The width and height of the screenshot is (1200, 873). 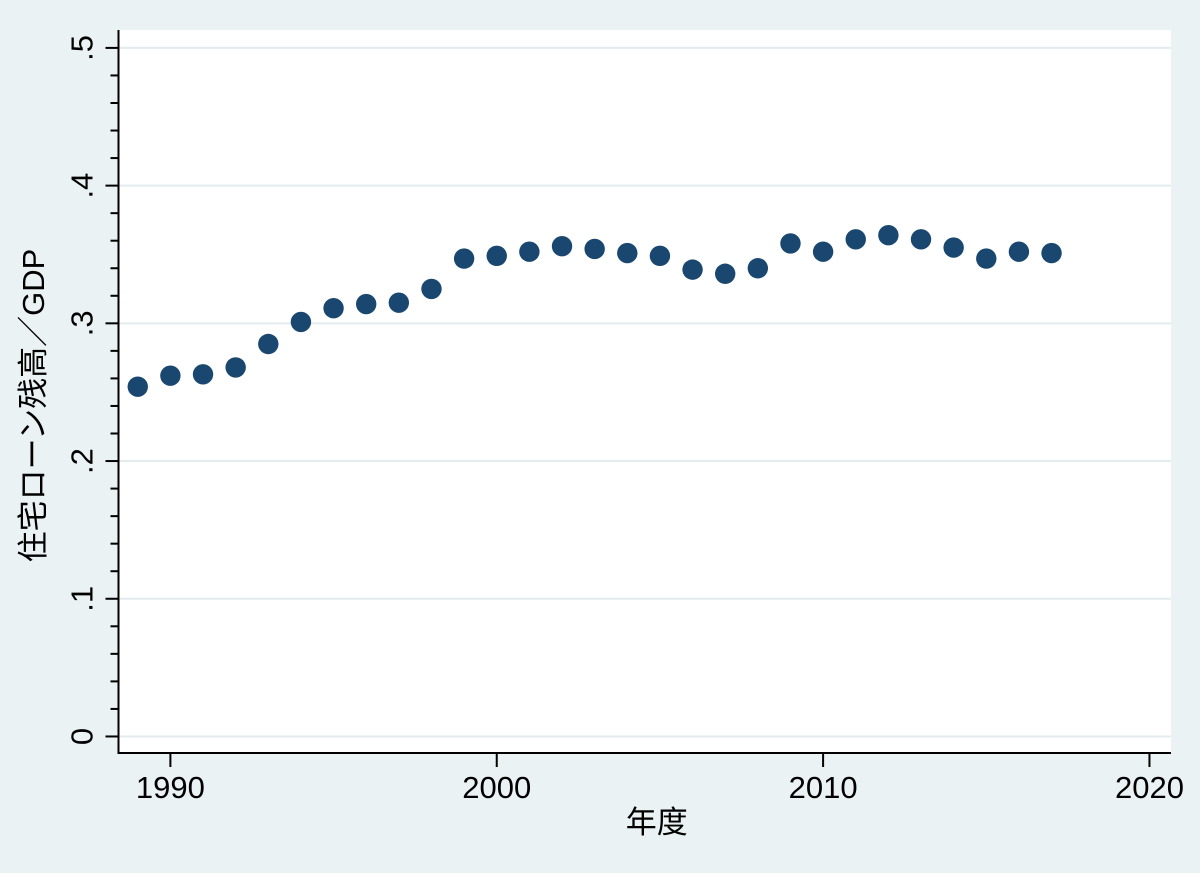 I want to click on y-tick-label: .2, so click(x=82, y=461).